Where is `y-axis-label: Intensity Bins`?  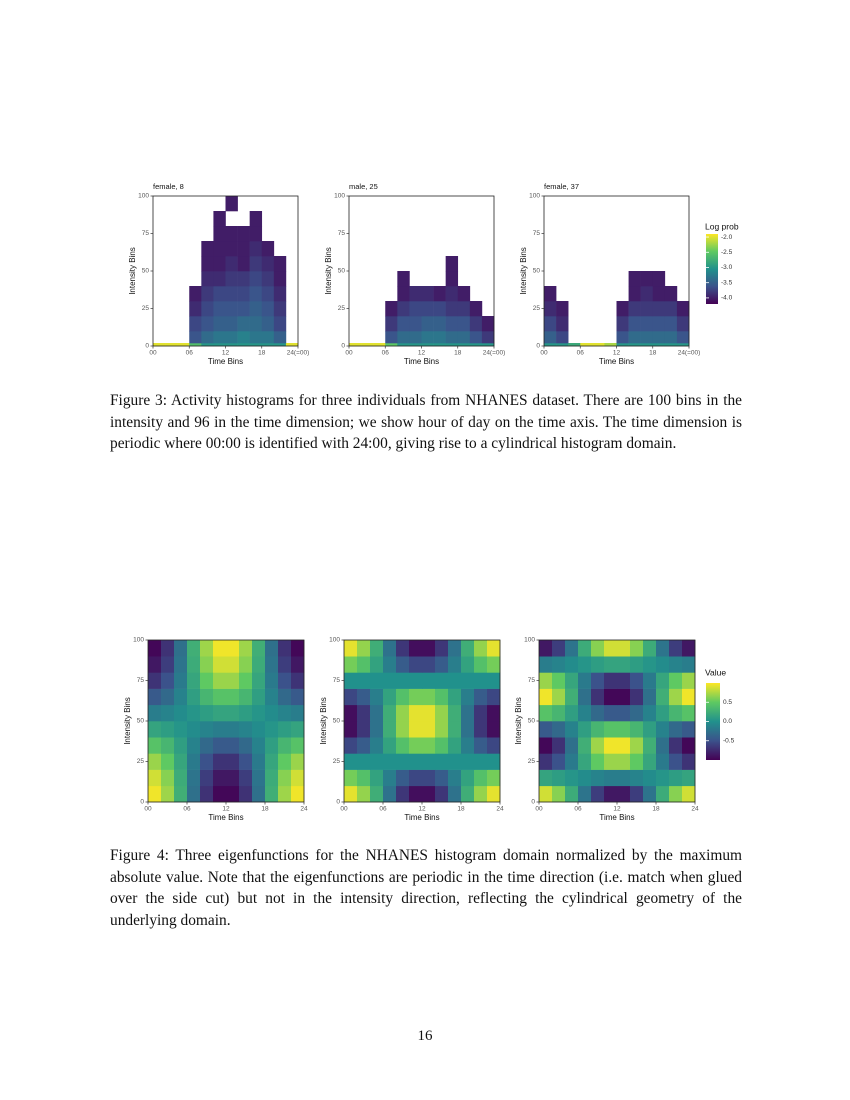
y-axis-label: Intensity Bins is located at coordinates (523, 271).